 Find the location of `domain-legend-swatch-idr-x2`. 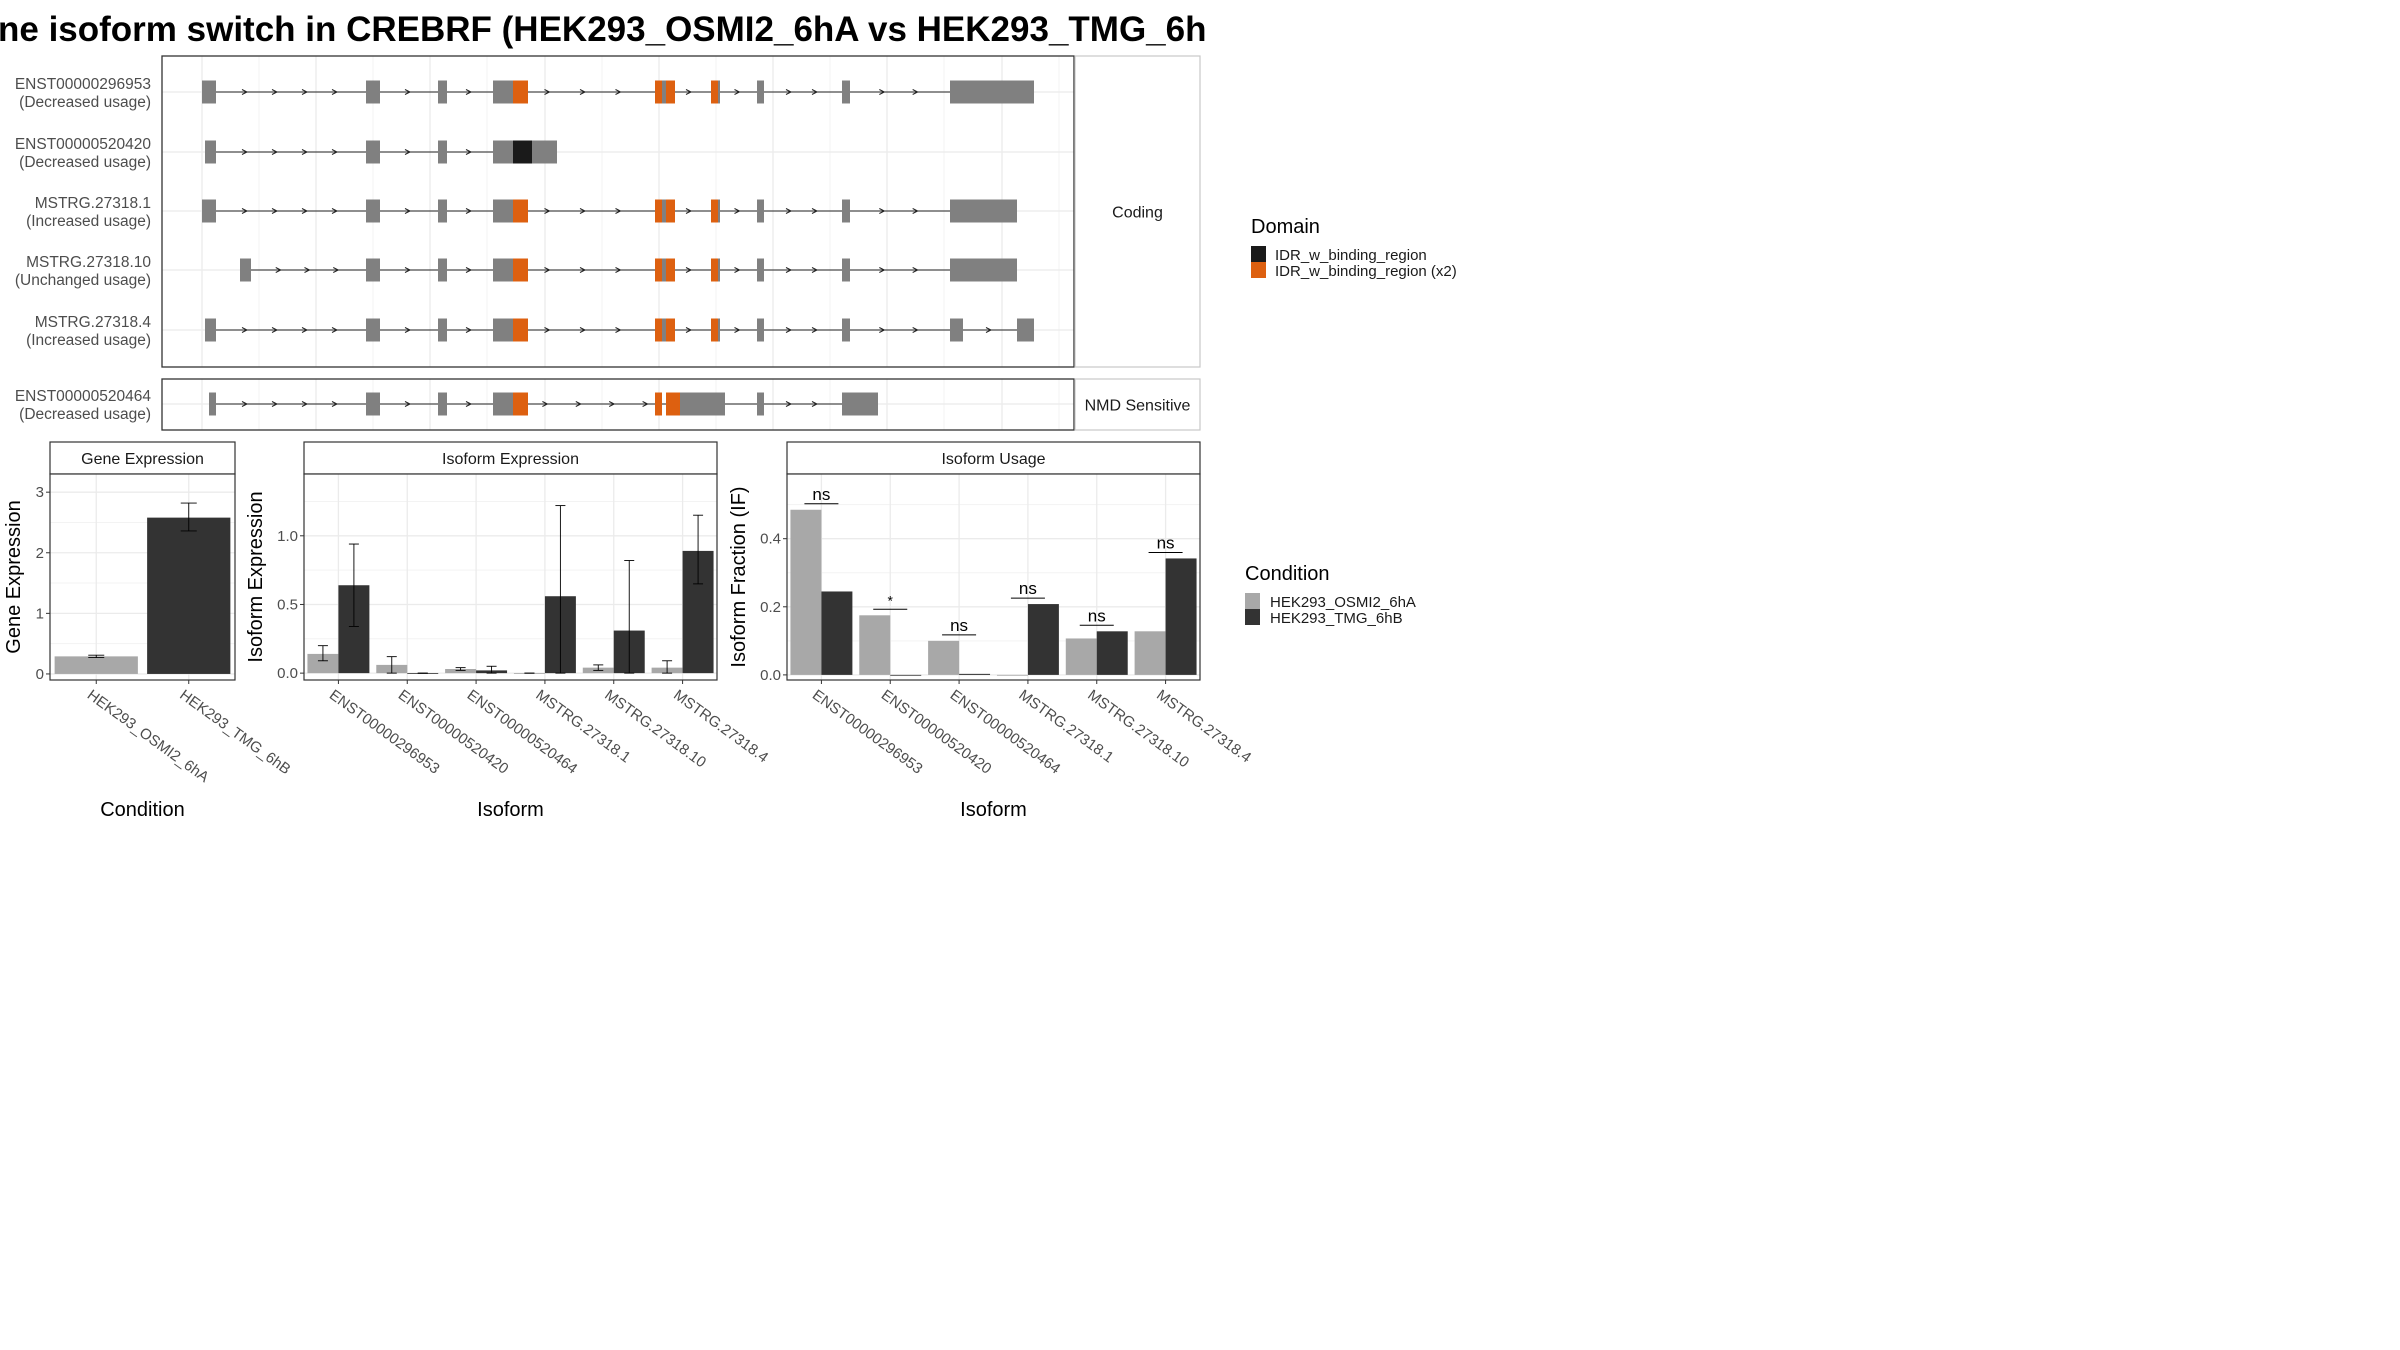

domain-legend-swatch-idr-x2 is located at coordinates (1258, 270).